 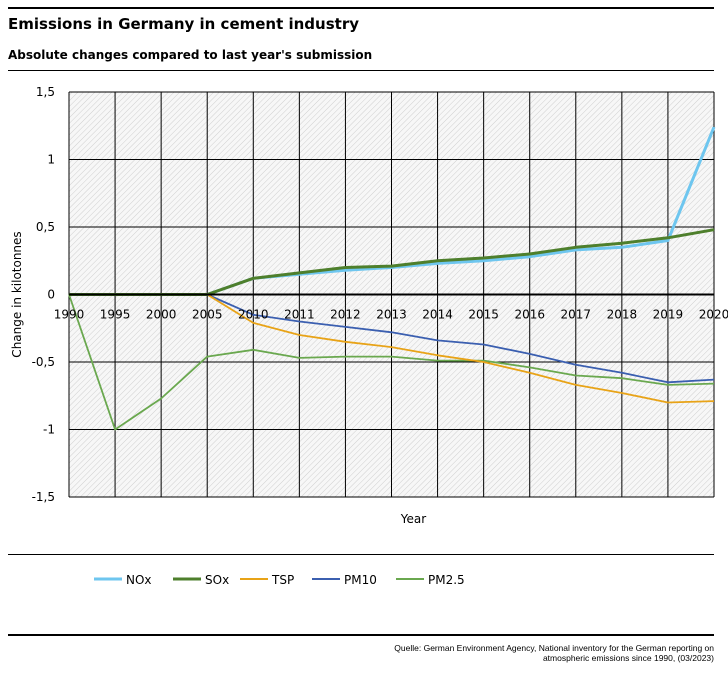 I want to click on x-tick-label: 2013, so click(x=391, y=315).